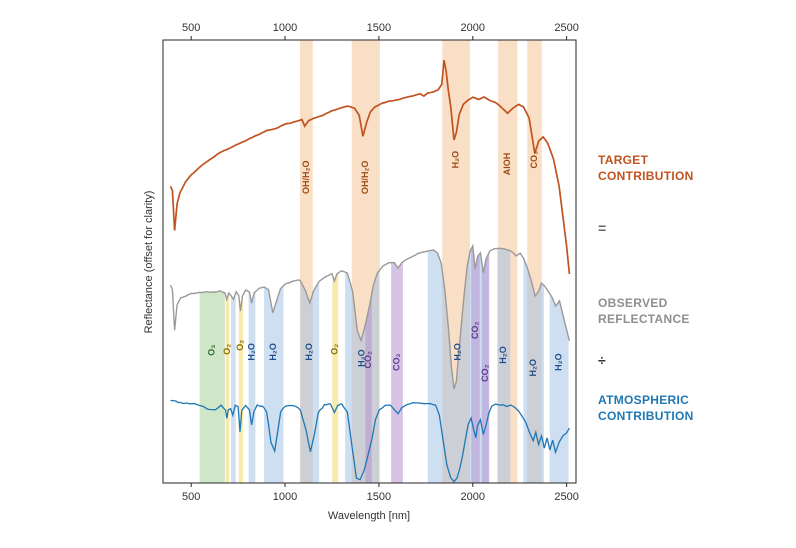 Image resolution: width=796 pixels, height=548 pixels. What do you see at coordinates (379, 28) in the screenshot?
I see `x-tick-label-top: 1500` at bounding box center [379, 28].